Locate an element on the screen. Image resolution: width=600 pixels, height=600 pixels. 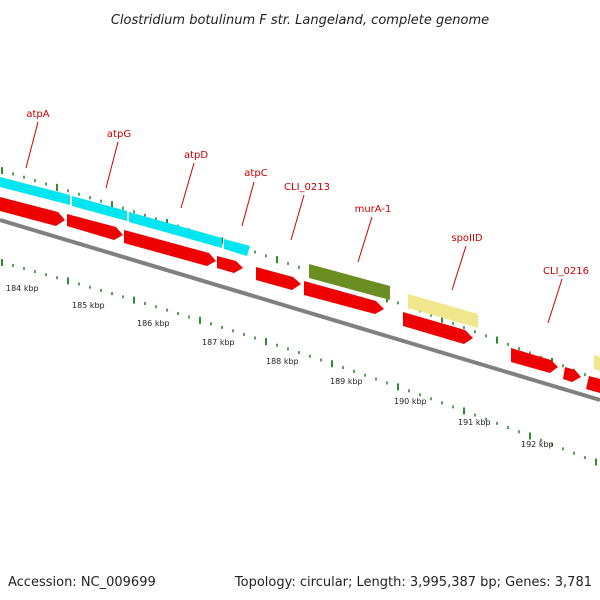
gene-atpG is located at coordinates (99, 208).